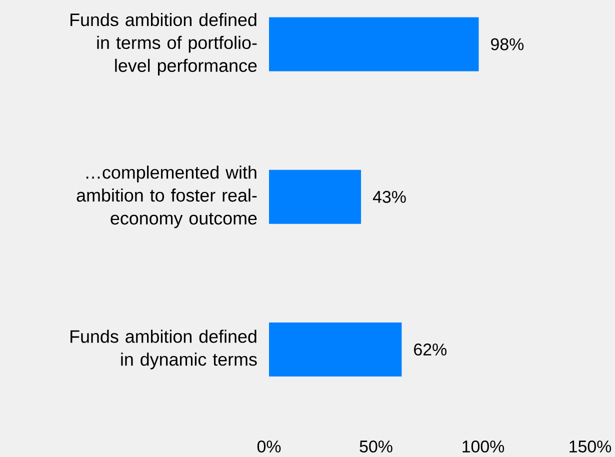  I want to click on y-tick-label: Funds ambition defined in dynamic terms, so click(163, 350).